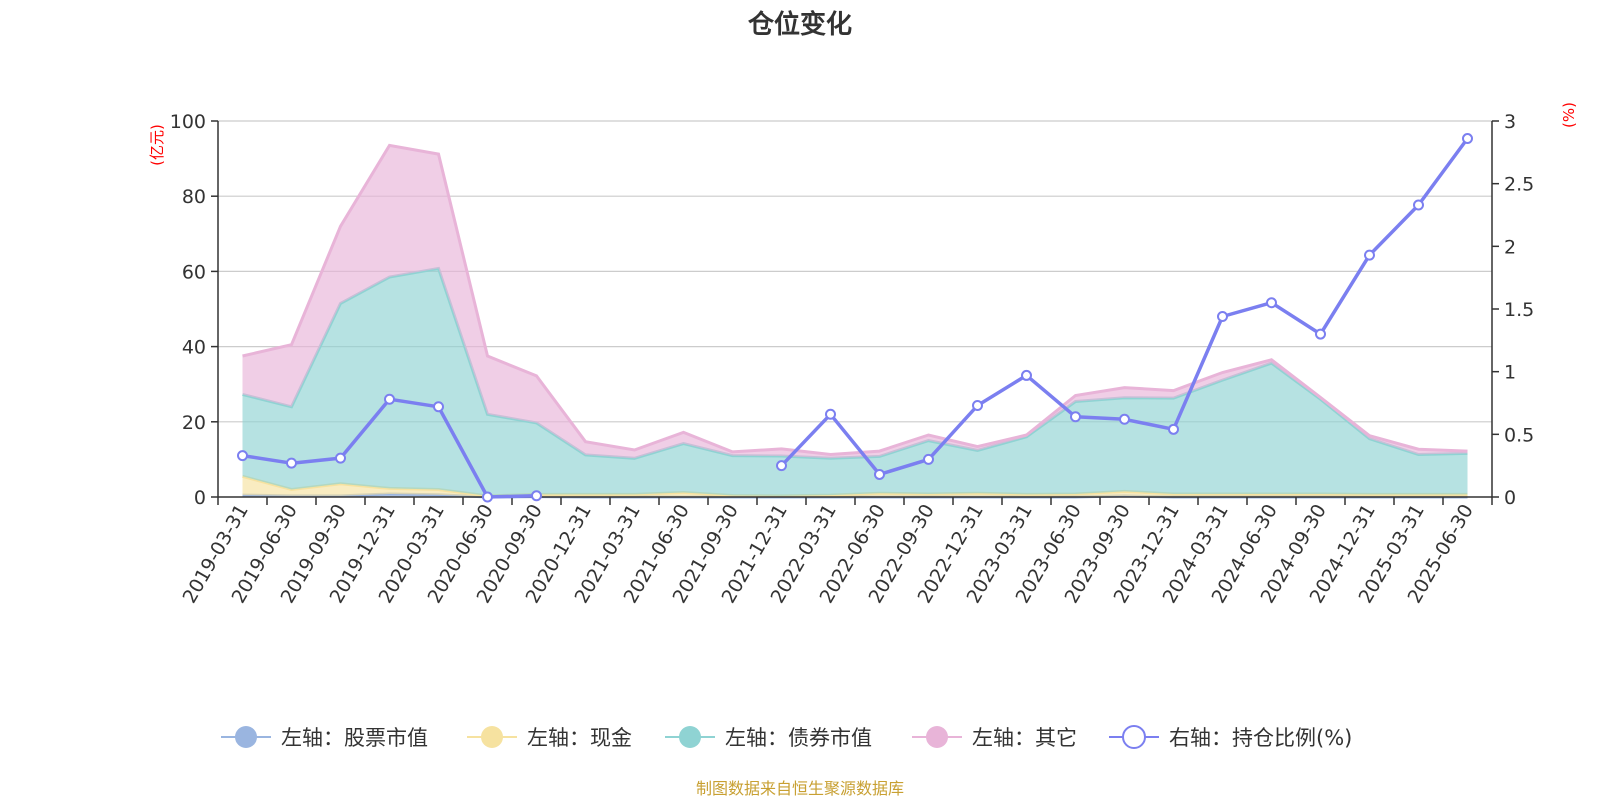 This screenshot has height=800, width=1600. What do you see at coordinates (1569, 115) in the screenshot?
I see `right-axis-unit: (%)` at bounding box center [1569, 115].